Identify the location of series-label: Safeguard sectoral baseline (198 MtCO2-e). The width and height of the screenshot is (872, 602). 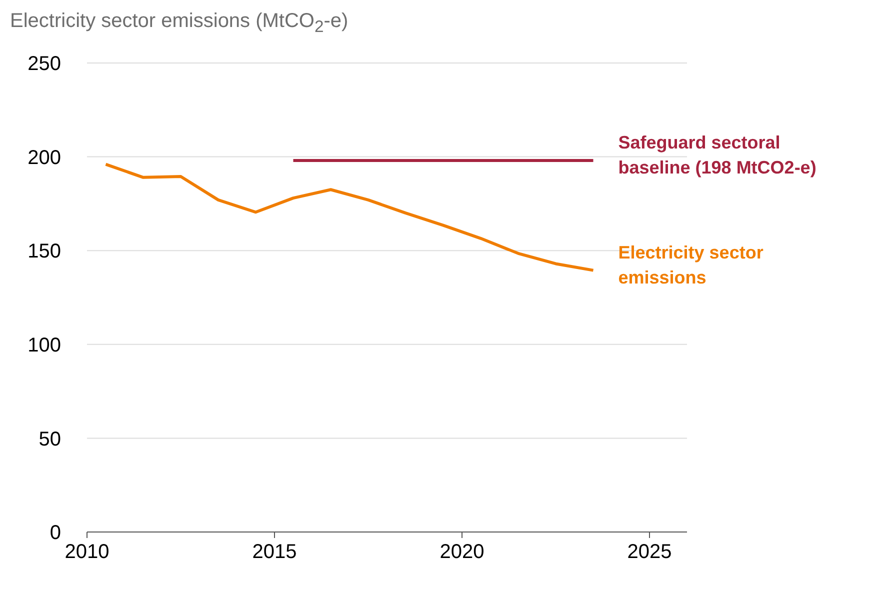
(717, 155).